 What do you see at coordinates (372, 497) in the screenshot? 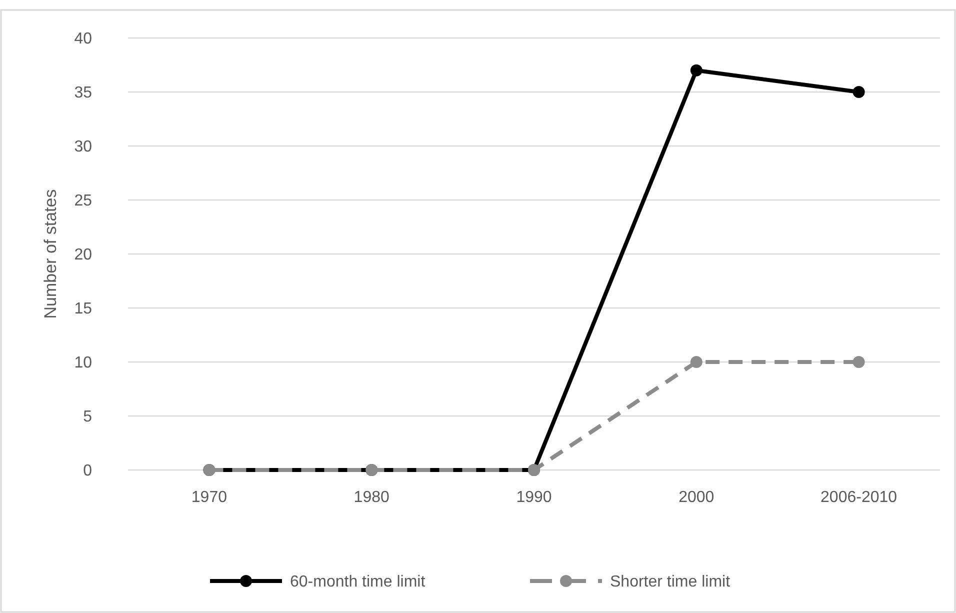
I see `x-tick-label: 1980` at bounding box center [372, 497].